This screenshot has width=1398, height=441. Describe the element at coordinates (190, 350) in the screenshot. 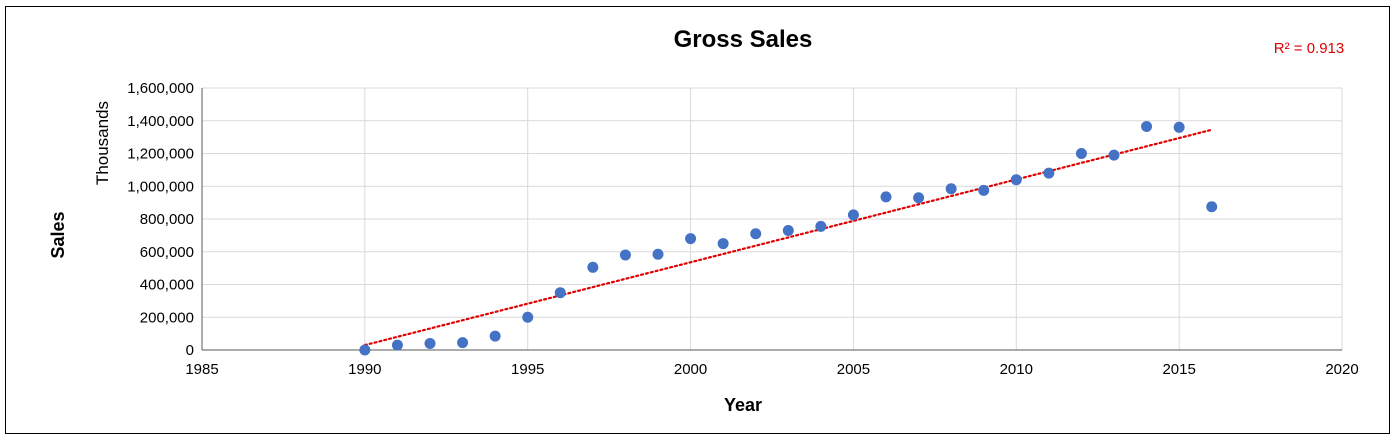

I see `y-tick-label: 0` at that location.